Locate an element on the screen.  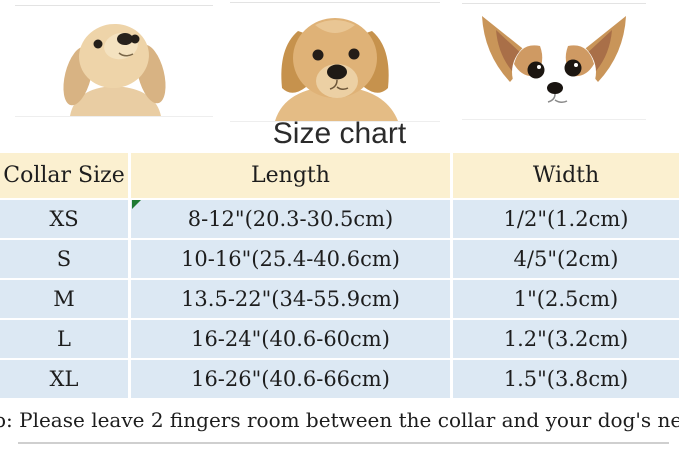
page-title: Size chart is located at coordinates (339, 133).